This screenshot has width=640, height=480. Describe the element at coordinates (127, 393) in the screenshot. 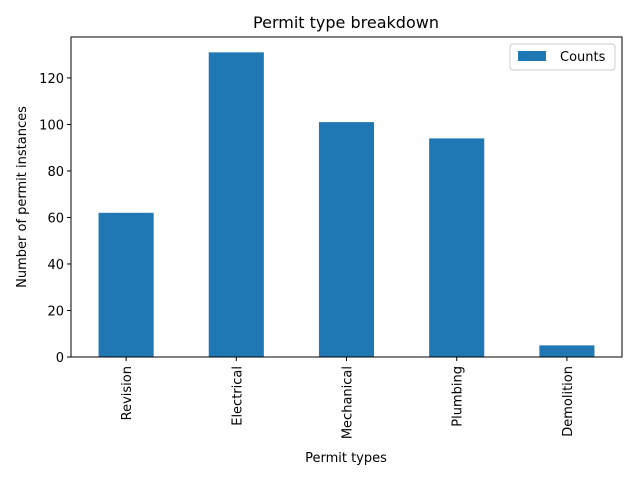

I see `x-tick-label: Revision` at that location.